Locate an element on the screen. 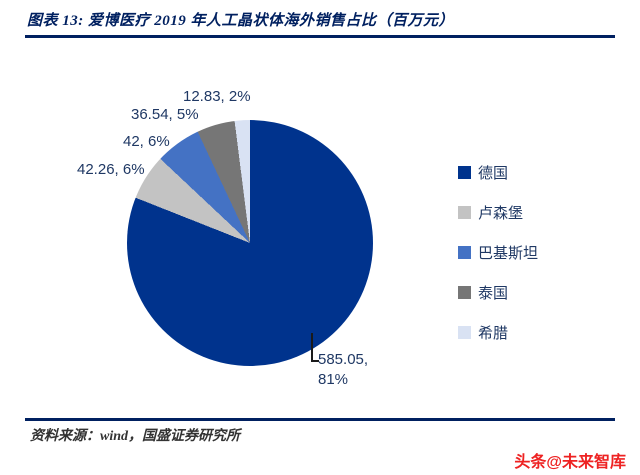  legend-item-pakistan: 巴基斯坦 is located at coordinates (498, 252).